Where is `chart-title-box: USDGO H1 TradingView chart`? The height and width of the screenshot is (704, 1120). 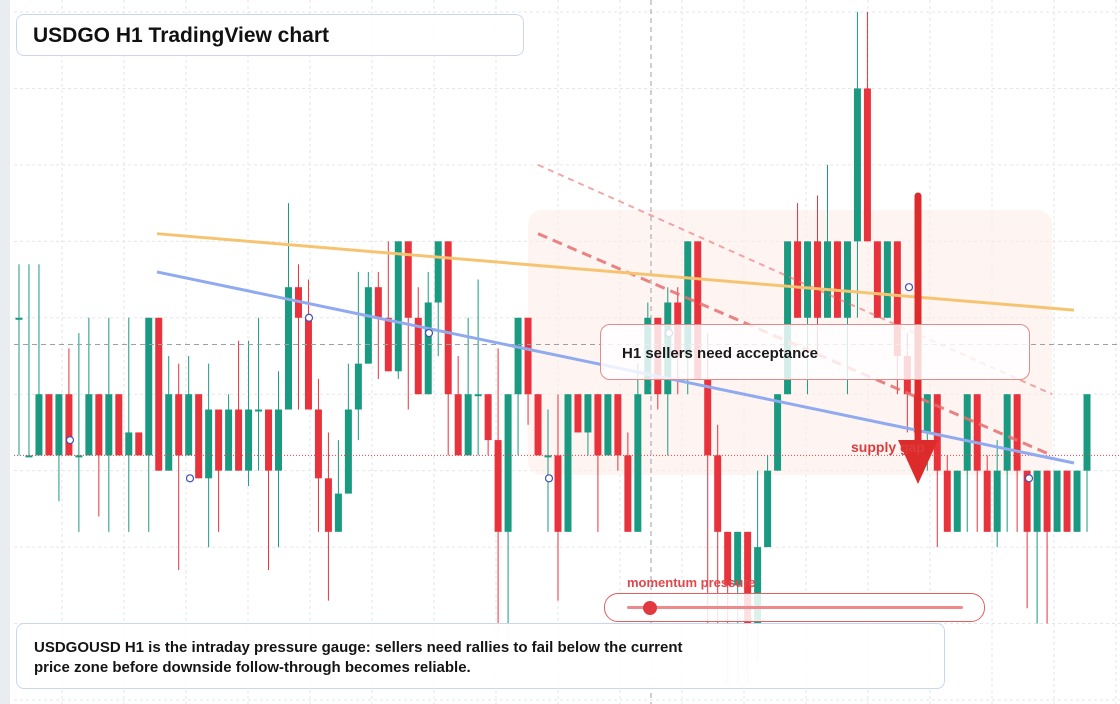 chart-title-box: USDGO H1 TradingView chart is located at coordinates (270, 35).